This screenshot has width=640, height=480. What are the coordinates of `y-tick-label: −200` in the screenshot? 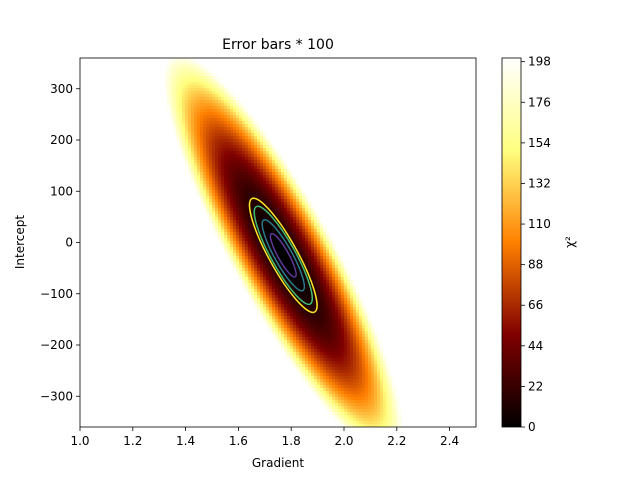 It's located at (56, 345).